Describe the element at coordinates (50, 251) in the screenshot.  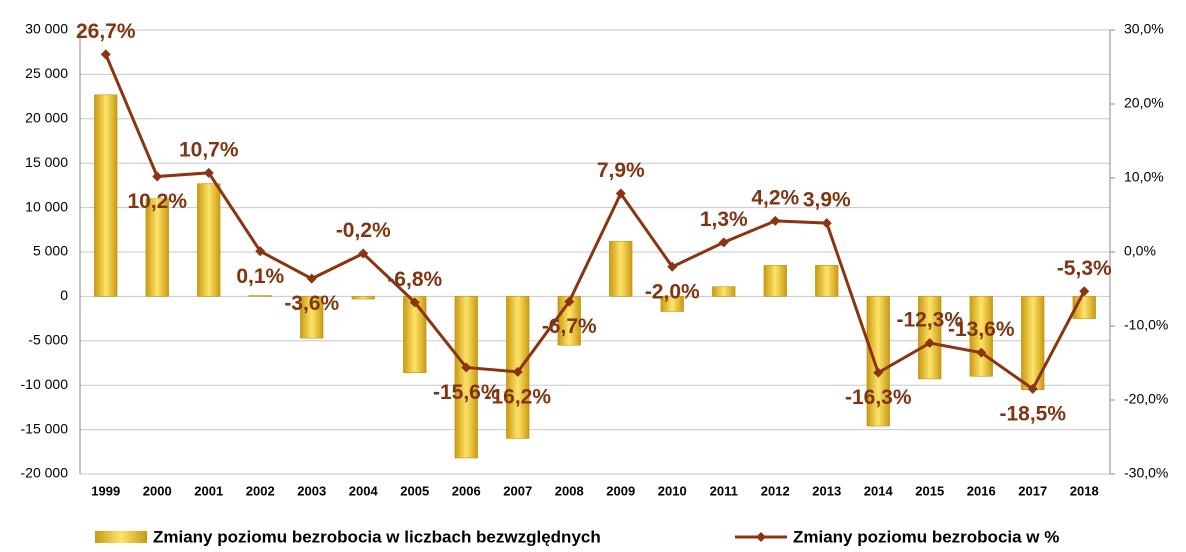
I see `y-tick-label: 5 000` at that location.